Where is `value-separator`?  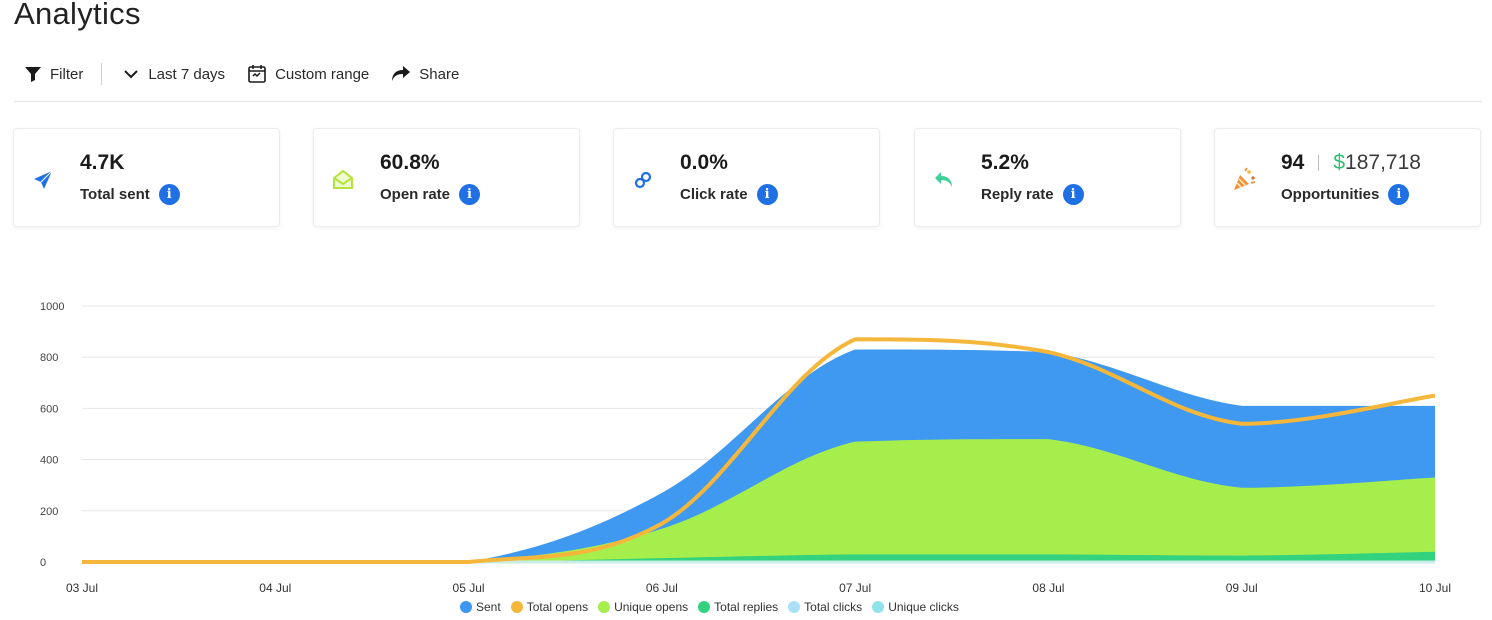 value-separator is located at coordinates (1319, 163).